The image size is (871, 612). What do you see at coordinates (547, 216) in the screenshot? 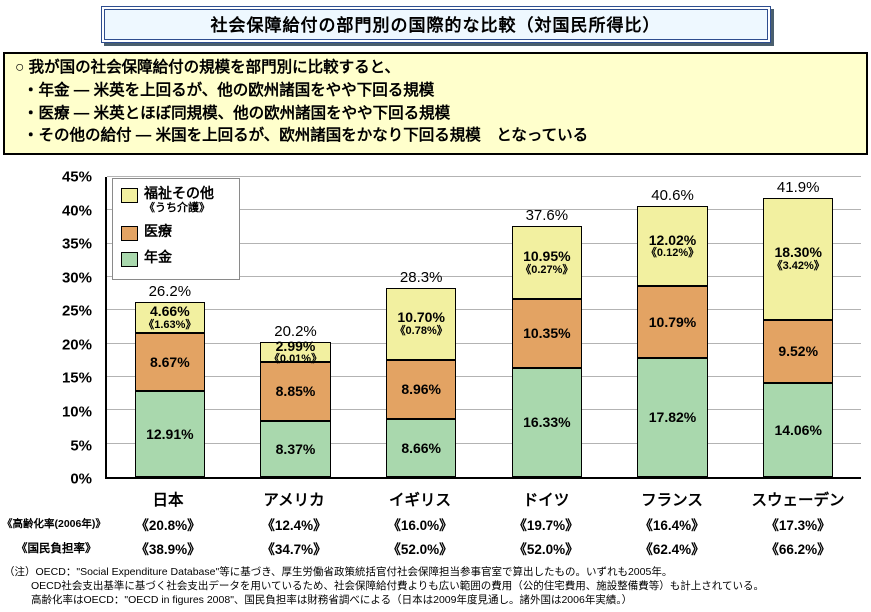
I see `bar-total-germany: 37.6%` at bounding box center [547, 216].